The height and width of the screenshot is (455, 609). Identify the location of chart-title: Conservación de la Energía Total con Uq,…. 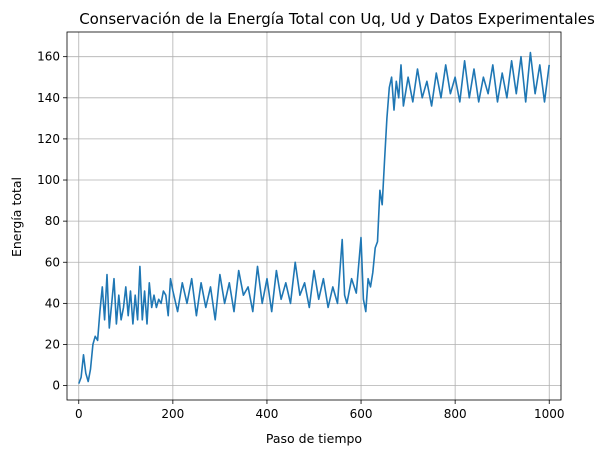
(337, 19).